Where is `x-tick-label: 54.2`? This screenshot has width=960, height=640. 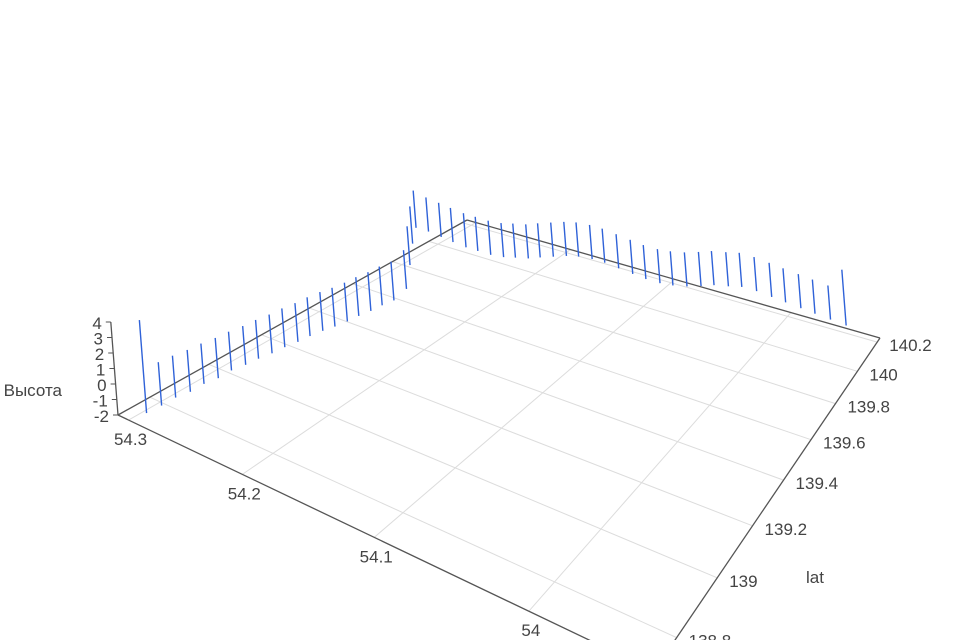
x-tick-label: 54.2 is located at coordinates (244, 493).